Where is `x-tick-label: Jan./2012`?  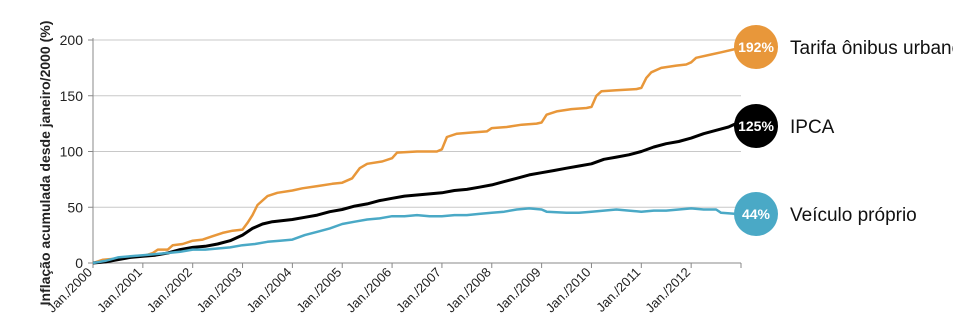 x-tick-label: Jan./2012 is located at coordinates (667, 290).